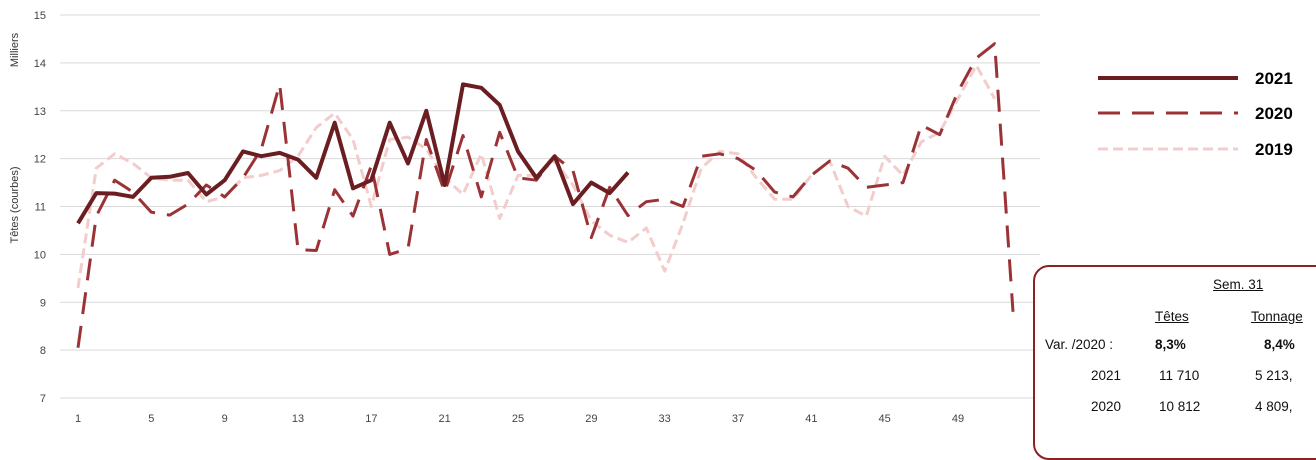 The height and width of the screenshot is (460, 1316). I want to click on y-tick-label: 15, so click(40, 16).